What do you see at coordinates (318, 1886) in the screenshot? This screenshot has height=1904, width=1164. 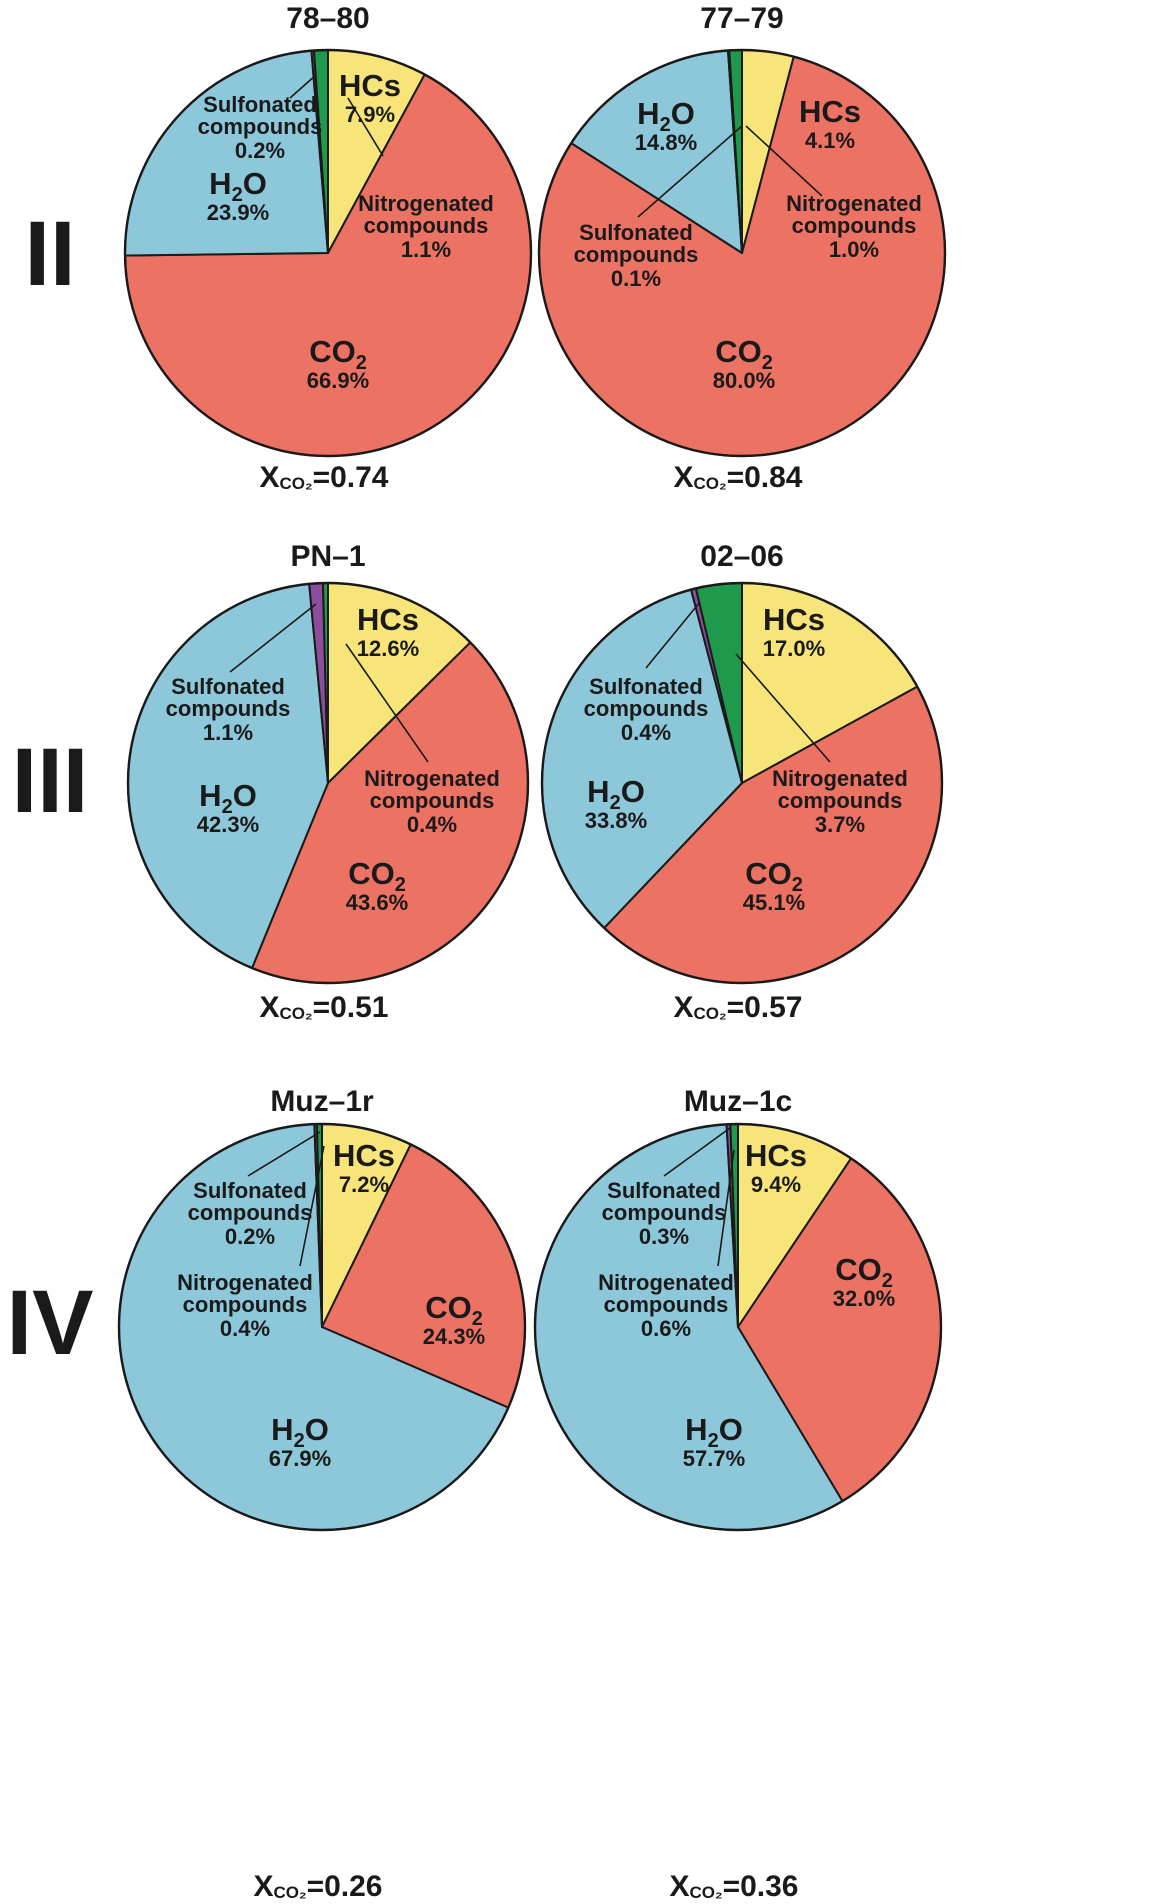 I see `xco2-caption: XCO₂=0.26` at bounding box center [318, 1886].